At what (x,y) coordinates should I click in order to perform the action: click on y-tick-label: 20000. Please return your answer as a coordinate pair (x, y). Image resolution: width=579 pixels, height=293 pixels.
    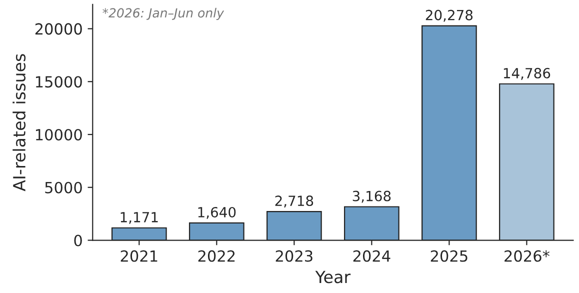
    Looking at the image, I should click on (58, 29).